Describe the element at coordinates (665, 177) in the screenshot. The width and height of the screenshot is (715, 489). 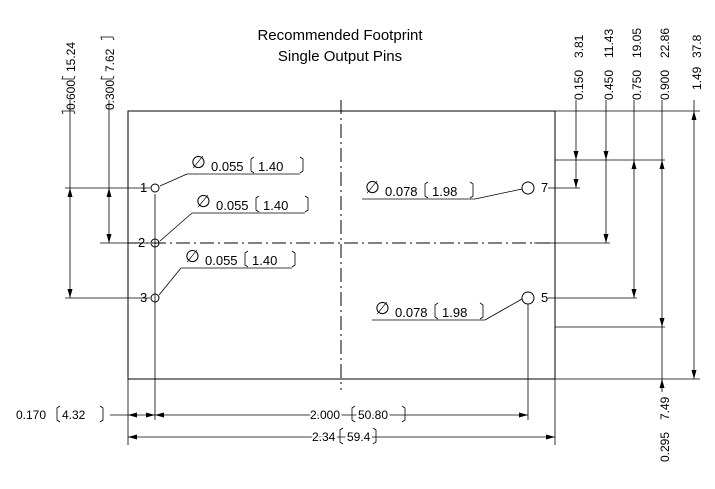
I see `dim-0900: 0.900 22.86` at that location.